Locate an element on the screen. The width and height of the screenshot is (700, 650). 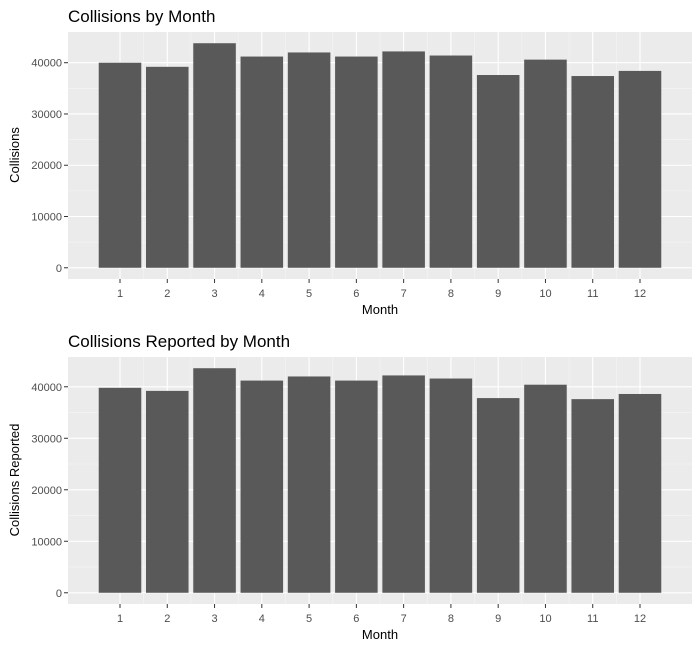
y-axis-title: Collisions Reported is located at coordinates (14, 480).